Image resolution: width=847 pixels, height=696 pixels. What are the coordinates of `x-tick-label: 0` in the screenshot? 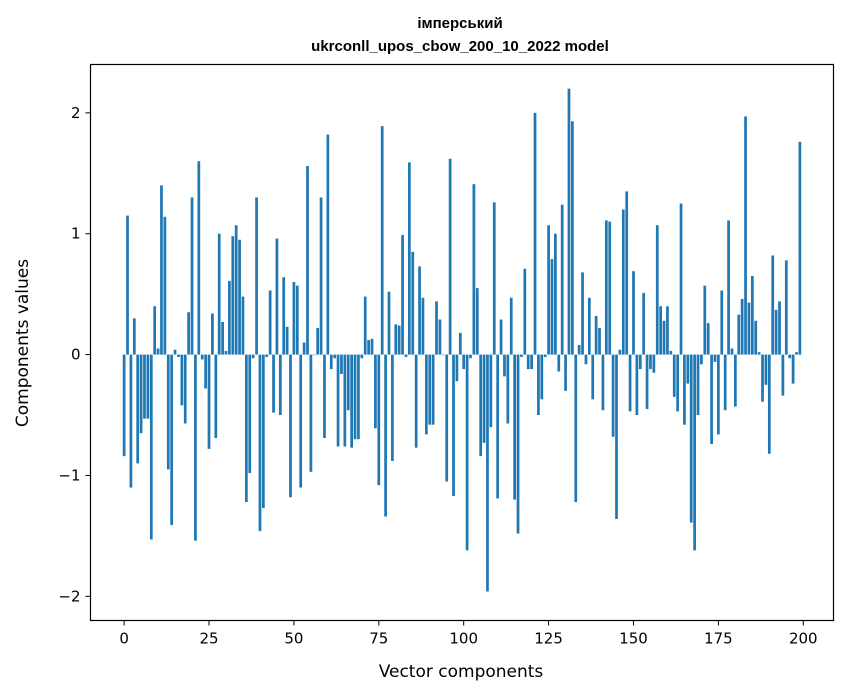 It's located at (124, 639).